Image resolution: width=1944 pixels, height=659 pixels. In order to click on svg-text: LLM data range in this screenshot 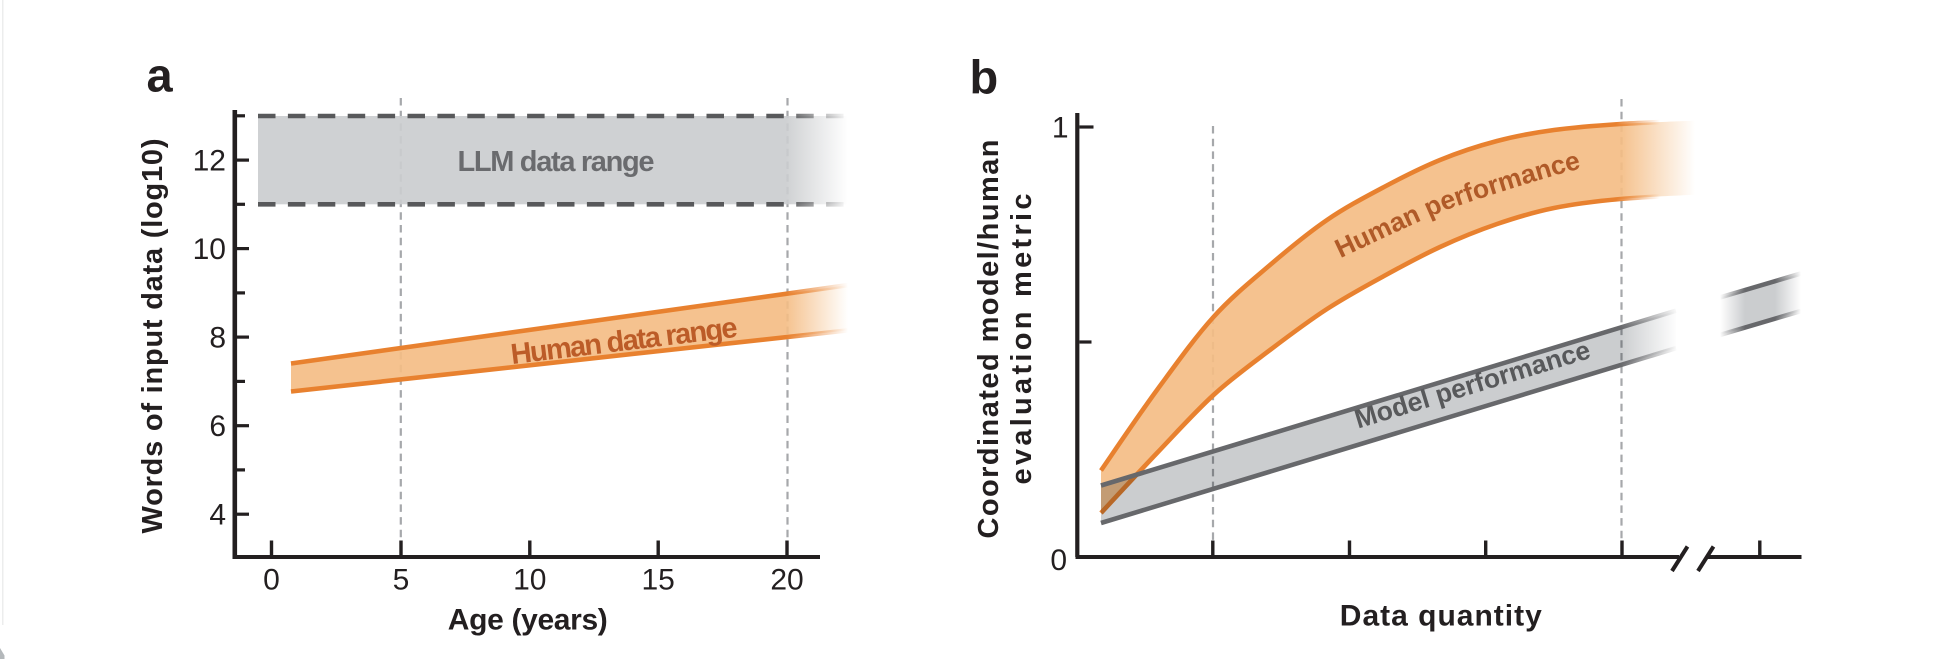, I will do `click(556, 162)`.